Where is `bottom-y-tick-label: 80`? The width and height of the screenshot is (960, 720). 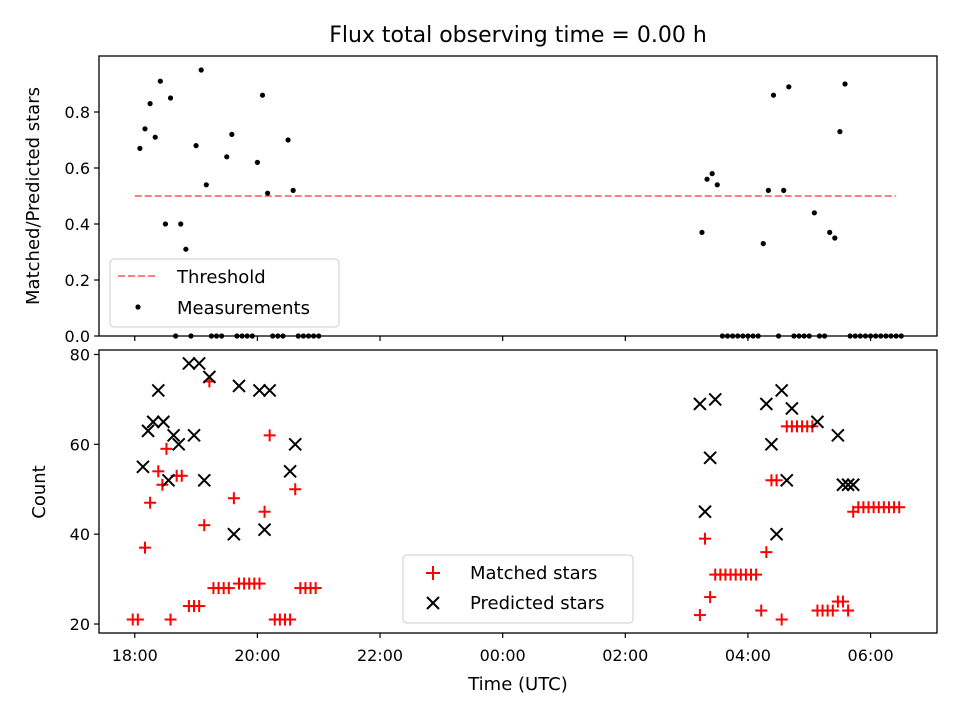
bottom-y-tick-label: 80 is located at coordinates (80, 354).